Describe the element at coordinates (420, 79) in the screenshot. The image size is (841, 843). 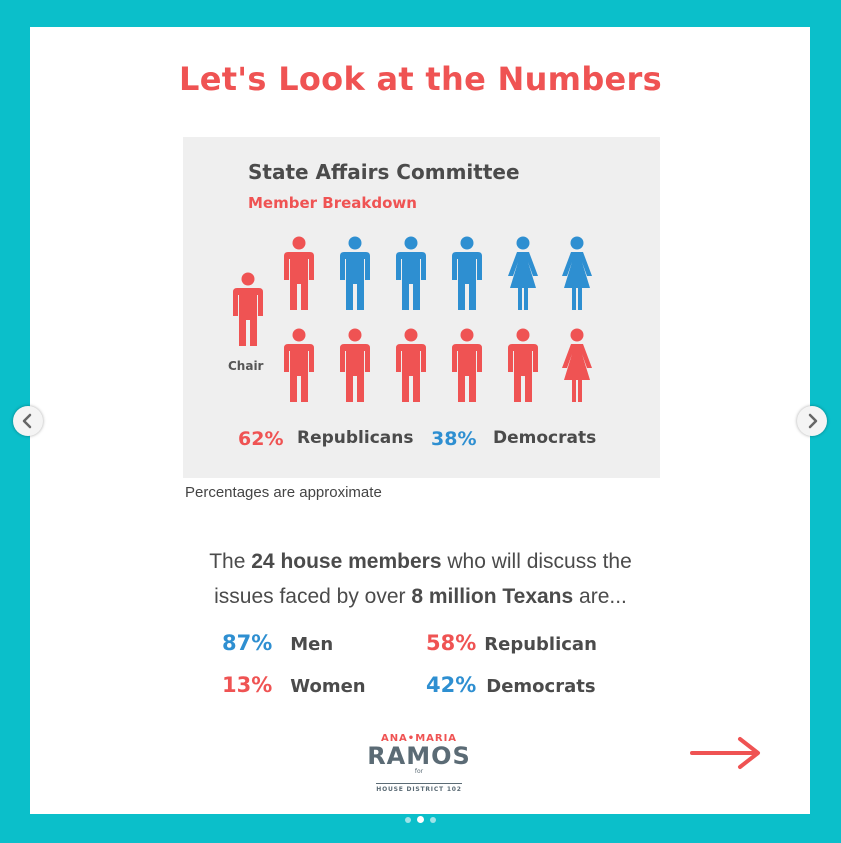
I see `page-title: Let's Look at the Numbers` at that location.